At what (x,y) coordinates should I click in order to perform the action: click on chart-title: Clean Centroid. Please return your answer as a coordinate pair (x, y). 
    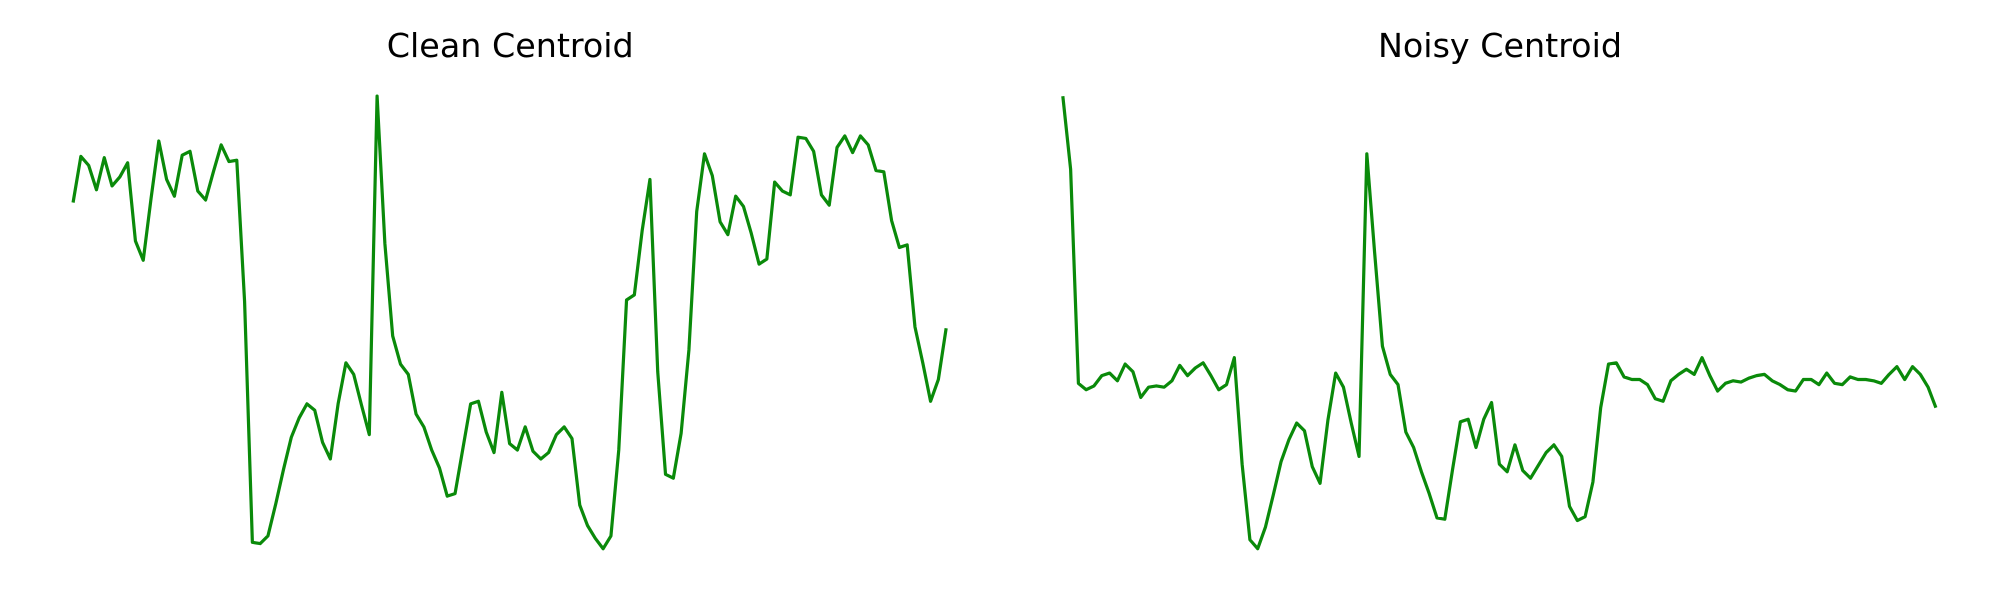
    Looking at the image, I should click on (510, 45).